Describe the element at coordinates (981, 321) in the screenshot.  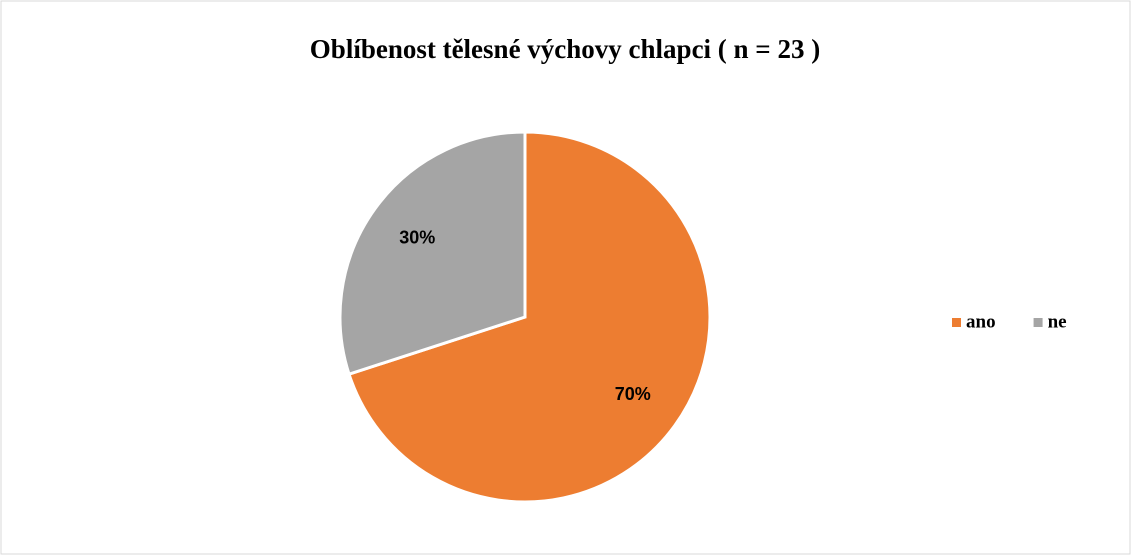
I see `legend-label: ano` at that location.